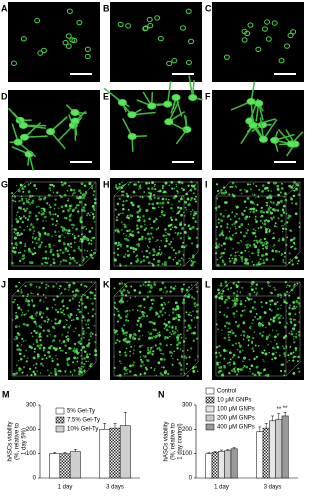  I want to click on image-background, so click(156, 42).